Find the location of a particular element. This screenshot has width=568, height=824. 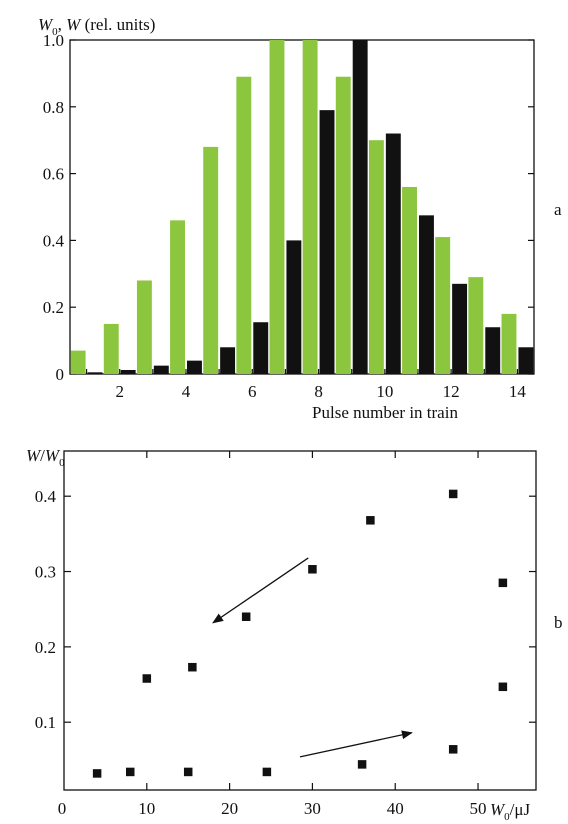

x-tick-label: 40 is located at coordinates (395, 808).